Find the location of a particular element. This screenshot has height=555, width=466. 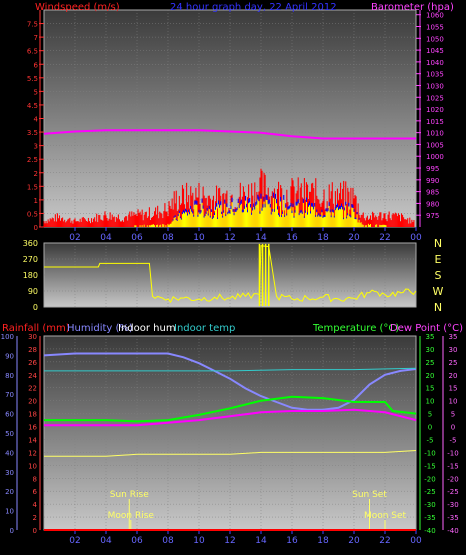

annotation-label: Moon Rise is located at coordinates (131, 516).